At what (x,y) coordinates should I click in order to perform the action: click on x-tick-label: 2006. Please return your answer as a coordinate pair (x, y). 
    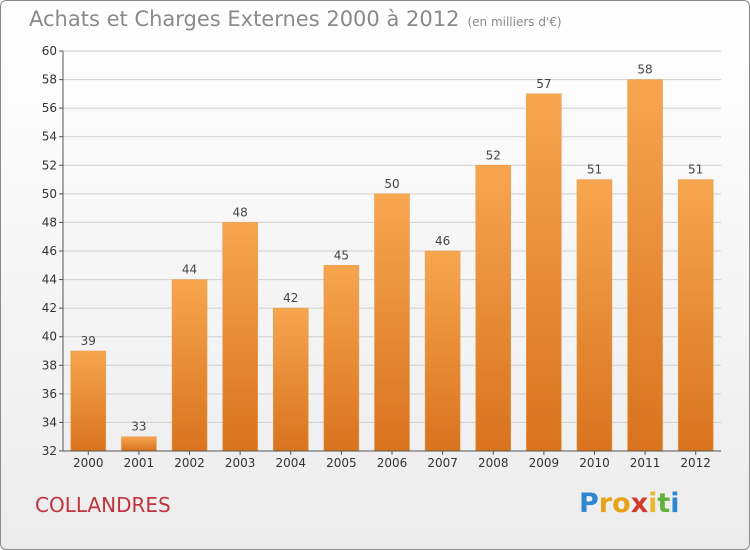
    Looking at the image, I should click on (392, 463).